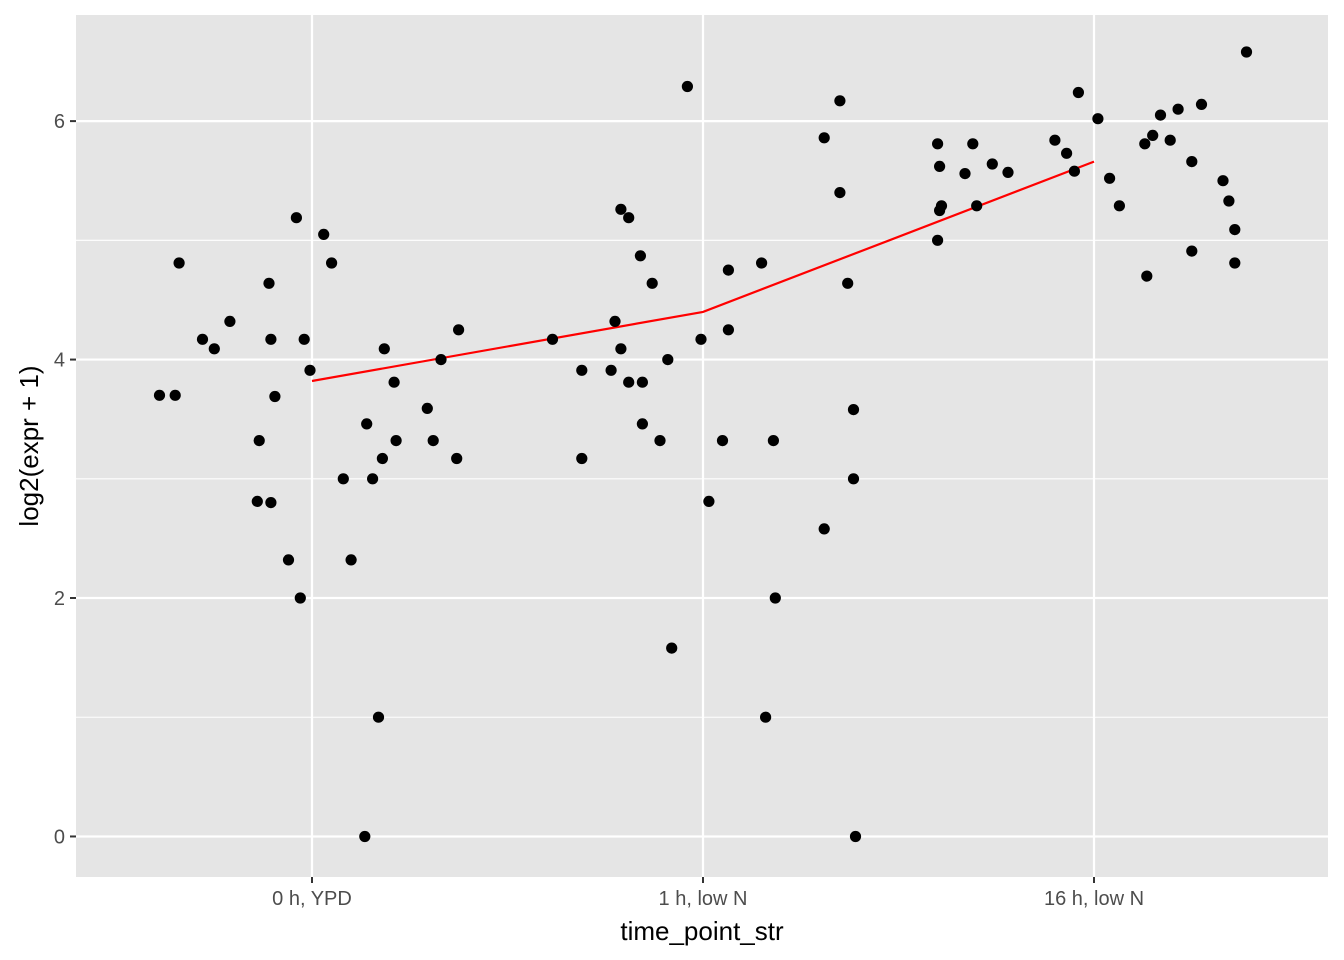 The width and height of the screenshot is (1344, 960). I want to click on y-axis: 0 2 4 6, so click(65, 479).